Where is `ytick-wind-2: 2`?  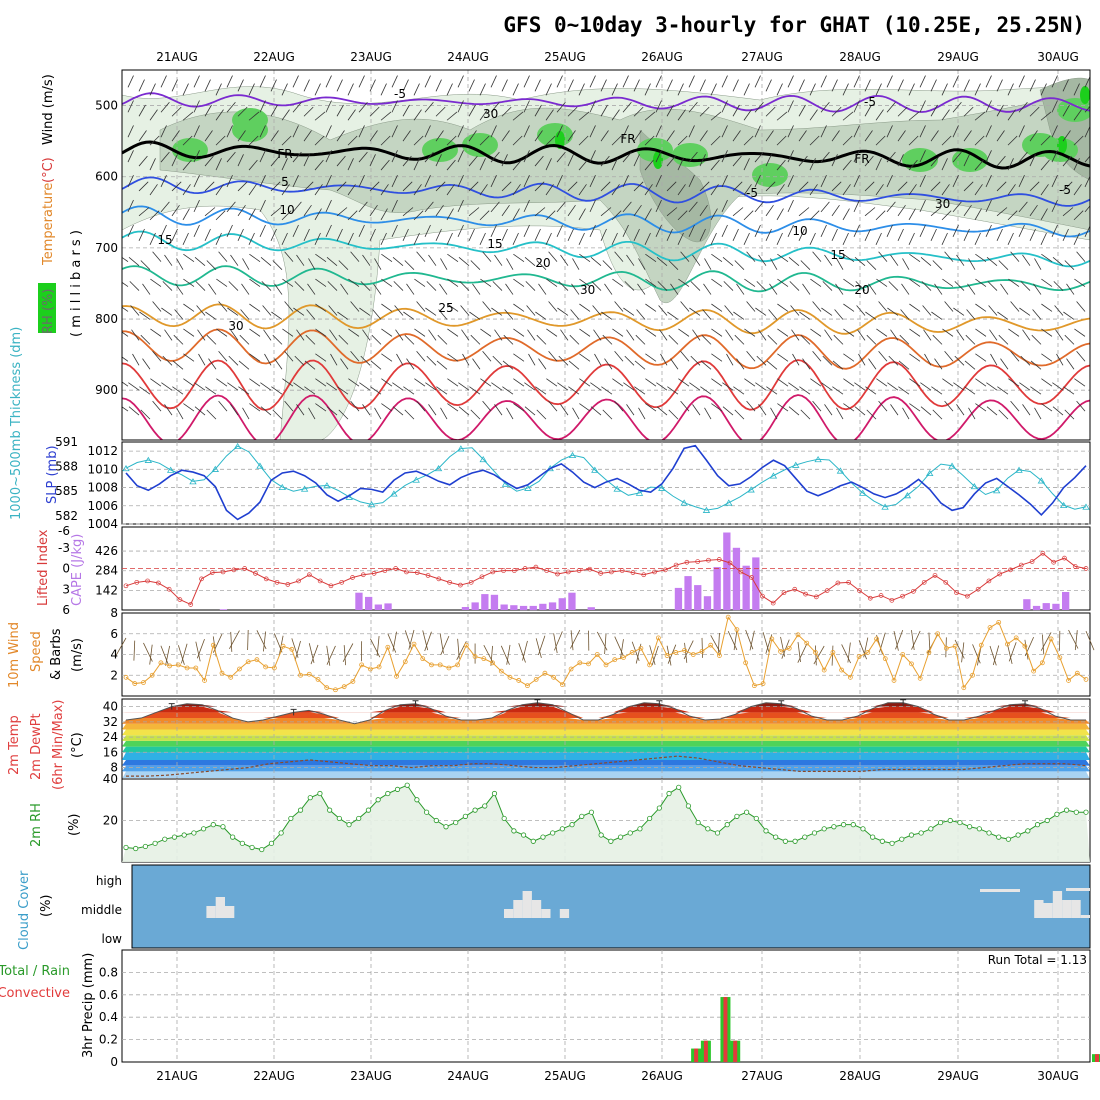
ytick-wind-2: 2 is located at coordinates (114, 675).